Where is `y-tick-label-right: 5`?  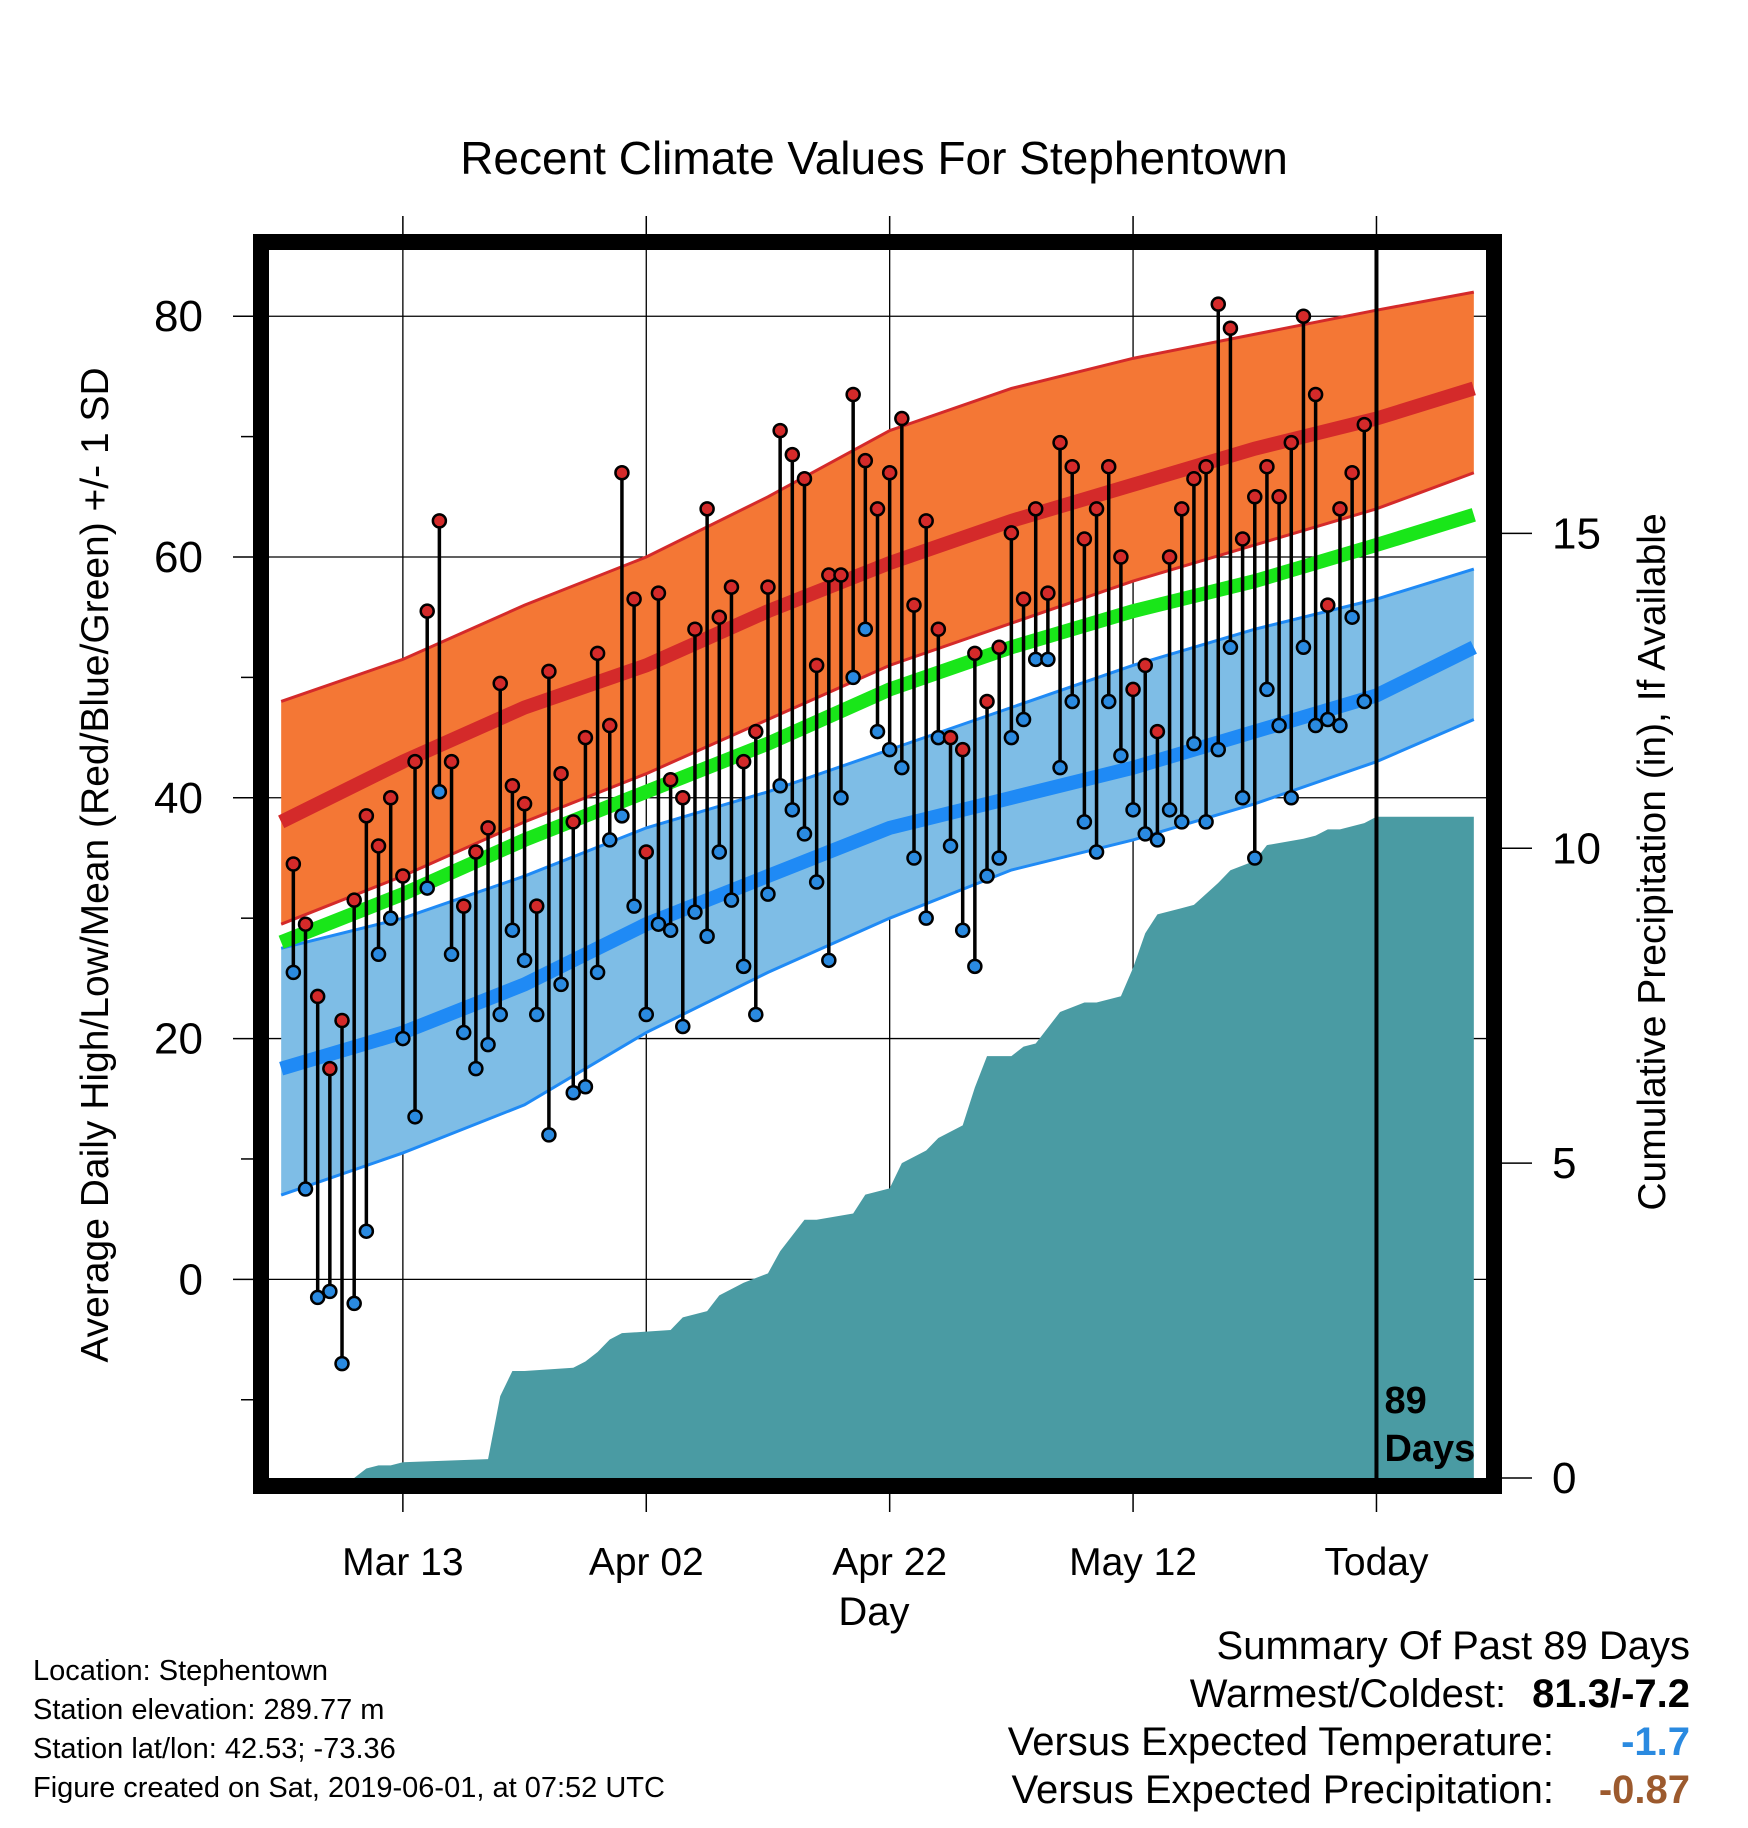
y-tick-label-right: 5 is located at coordinates (1564, 1163).